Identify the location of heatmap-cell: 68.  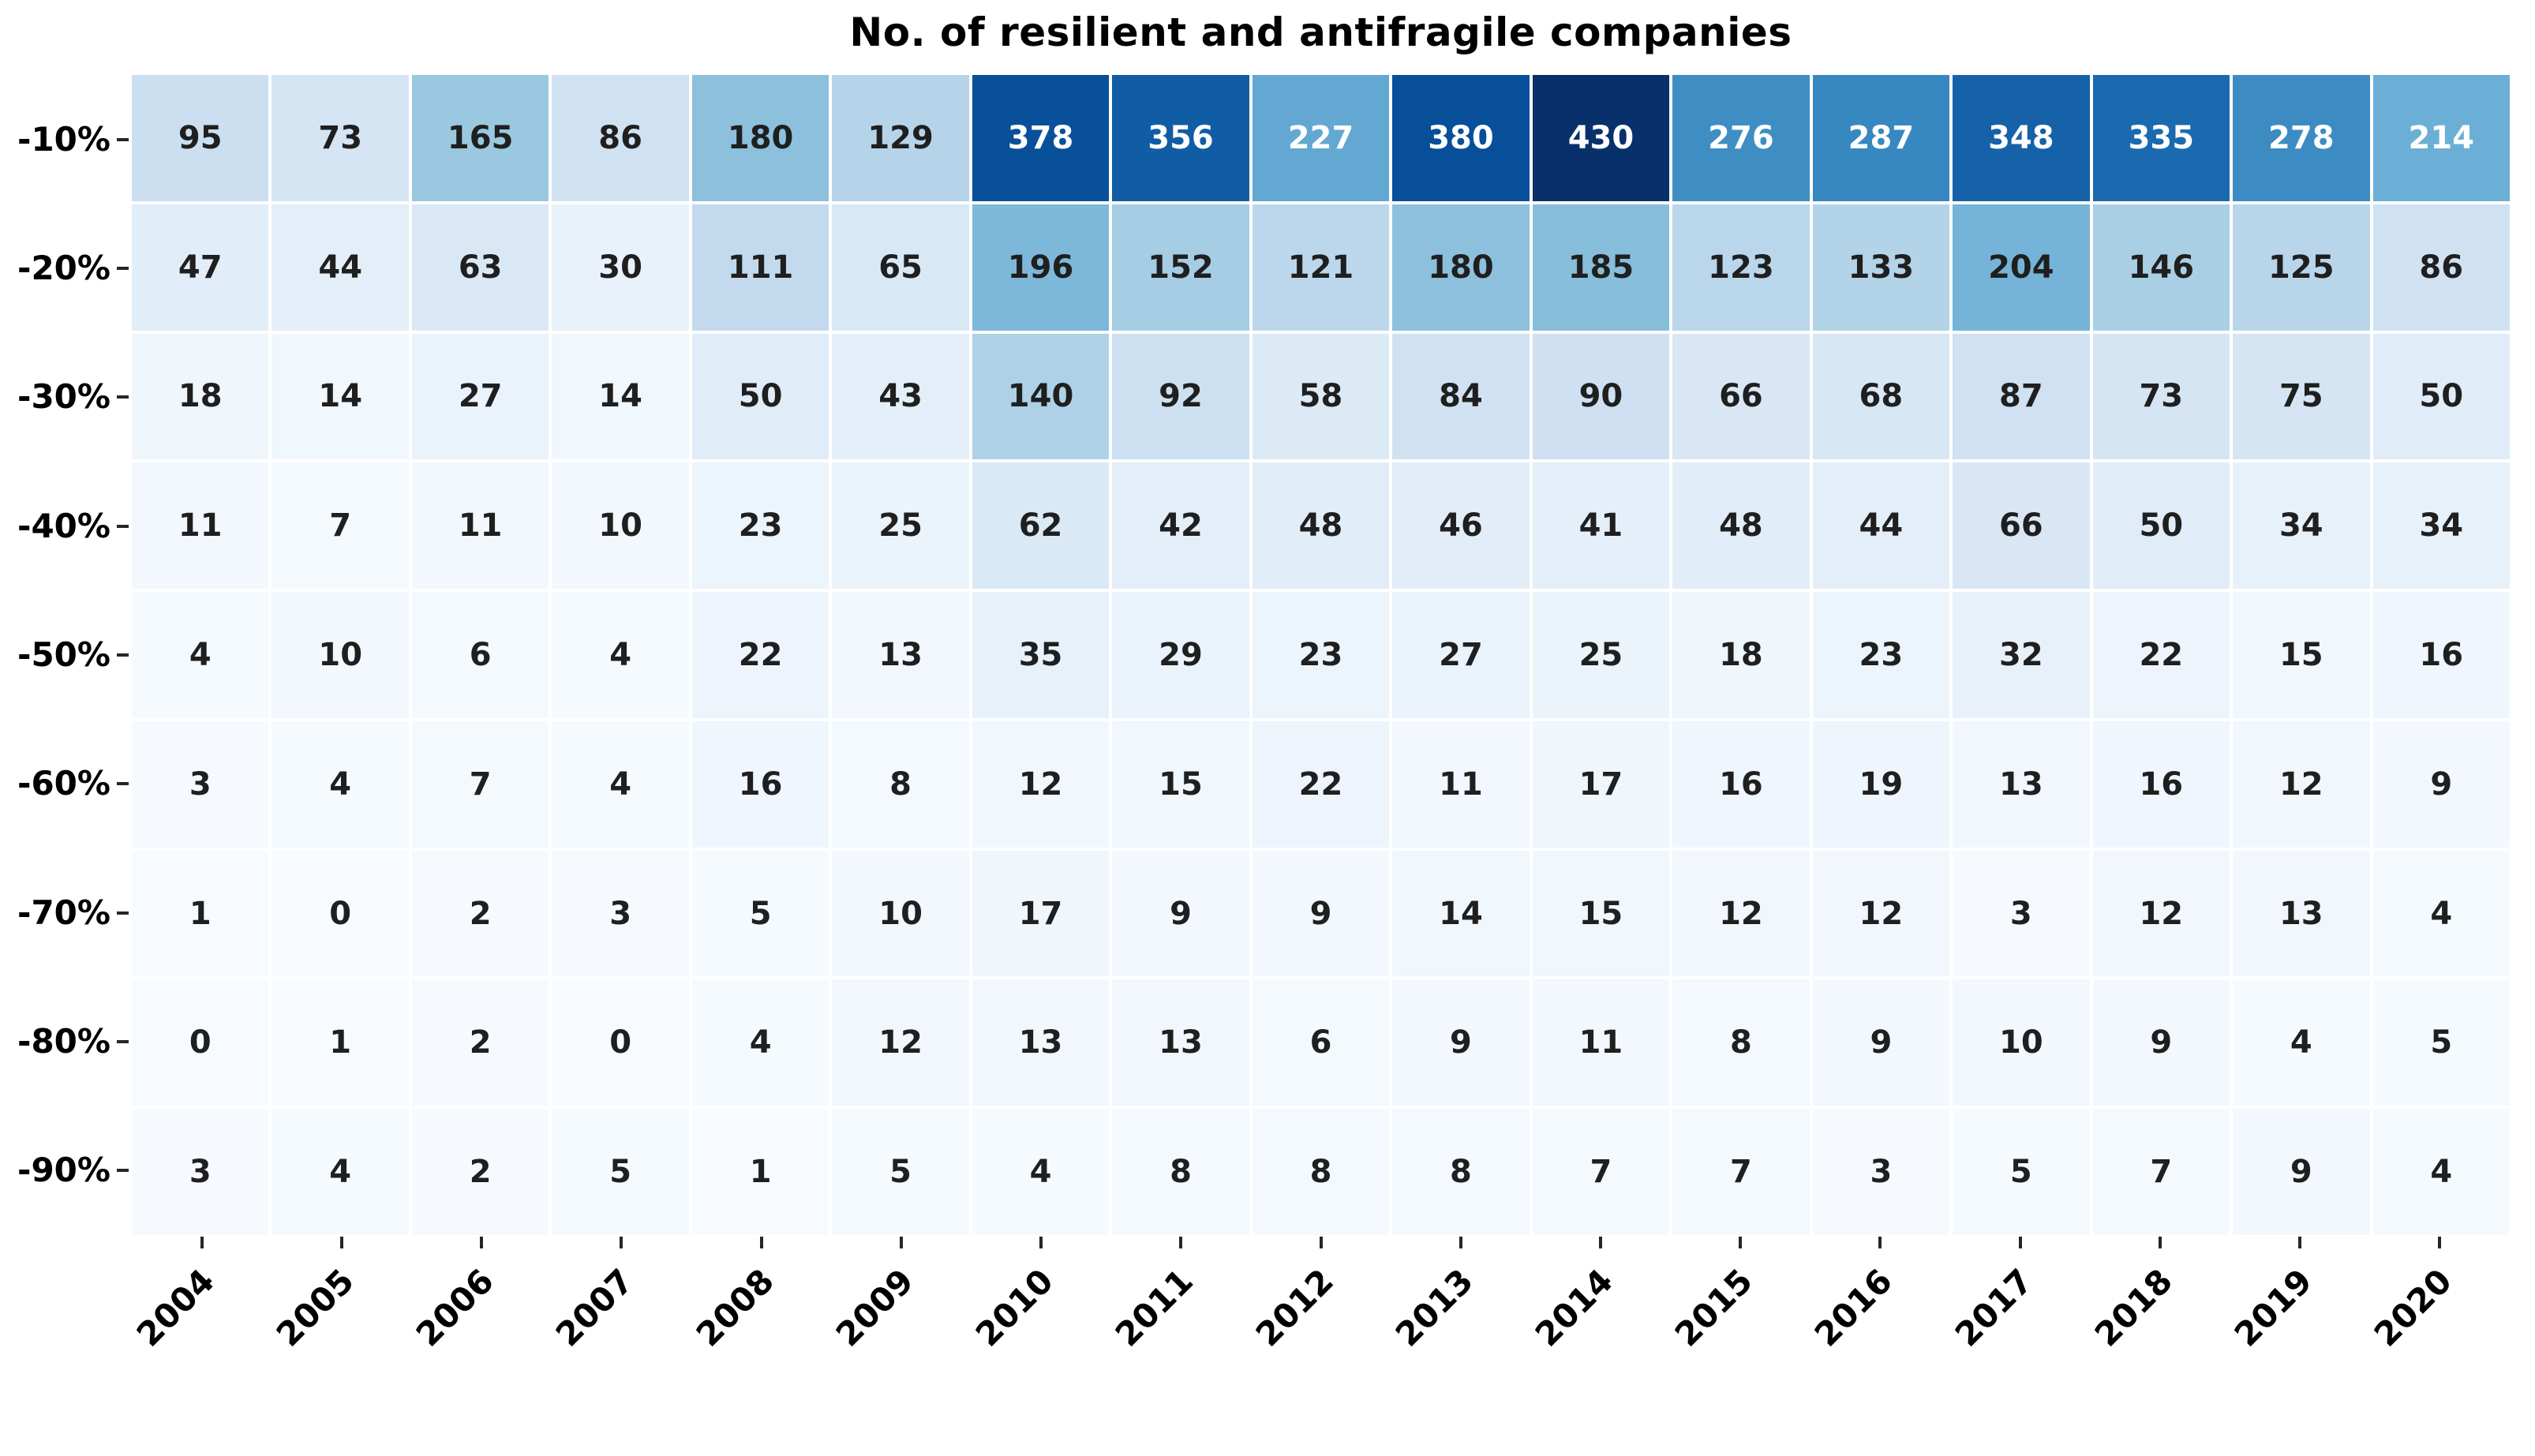
(1881, 396).